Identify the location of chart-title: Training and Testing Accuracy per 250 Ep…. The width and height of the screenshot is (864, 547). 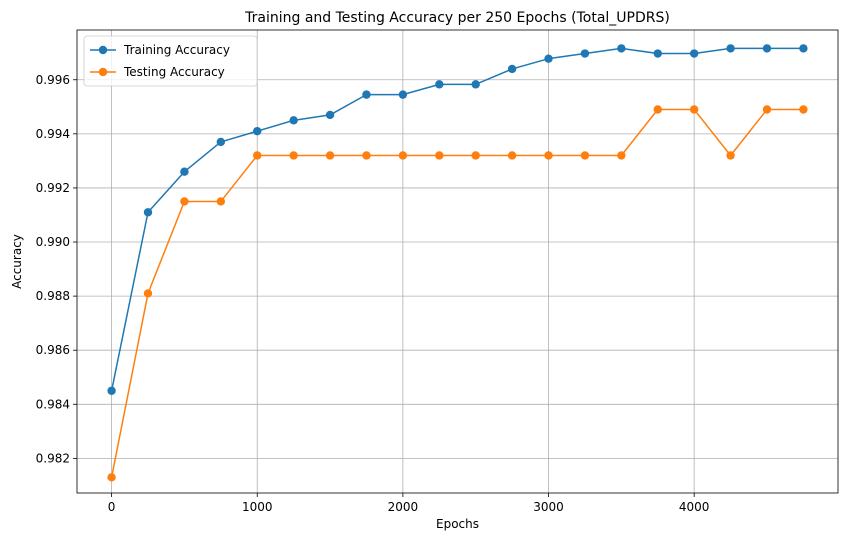
(457, 18).